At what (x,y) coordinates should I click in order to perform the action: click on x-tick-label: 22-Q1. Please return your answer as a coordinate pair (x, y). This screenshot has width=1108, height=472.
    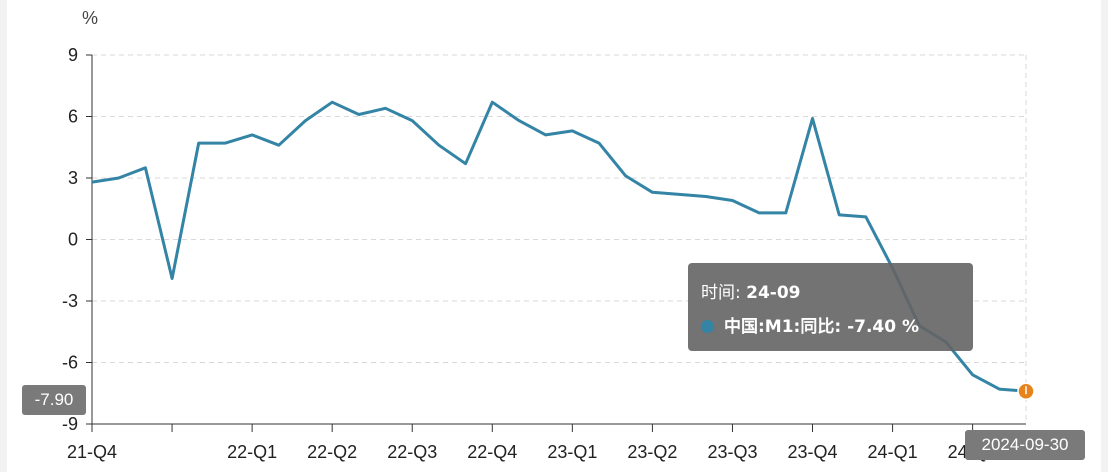
    Looking at the image, I should click on (252, 452).